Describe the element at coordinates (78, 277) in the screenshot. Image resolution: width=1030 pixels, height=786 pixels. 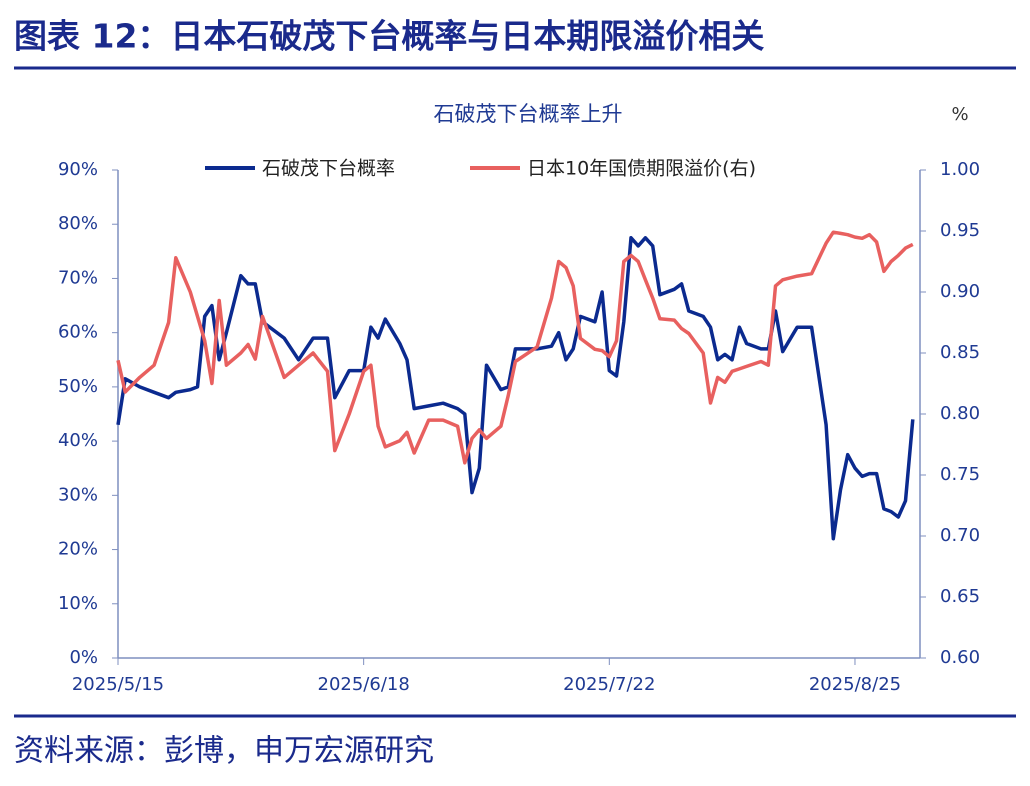
I see `y-tick-label: 70%` at that location.